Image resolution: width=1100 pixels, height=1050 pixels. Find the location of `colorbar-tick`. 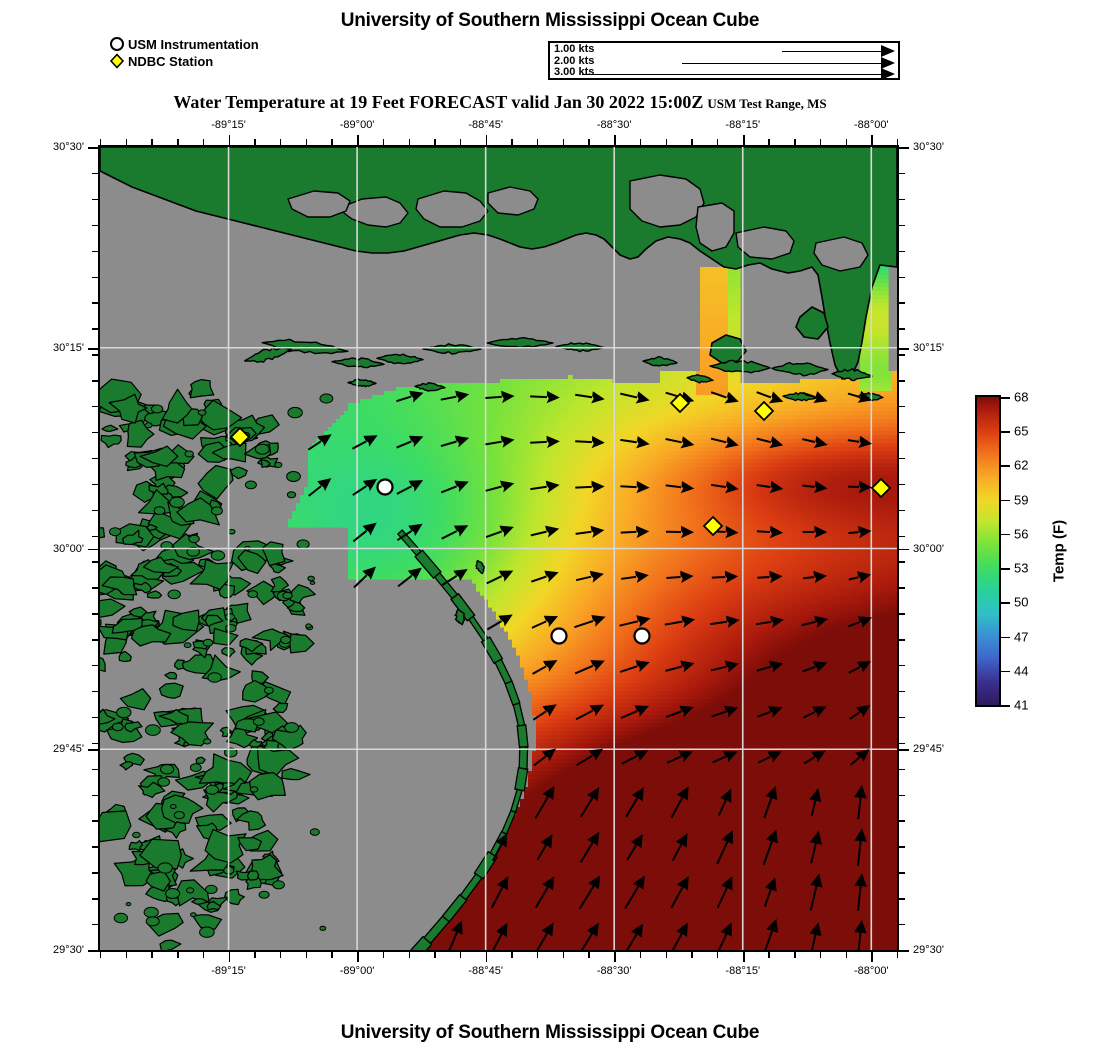

colorbar-tick is located at coordinates (1005, 466).